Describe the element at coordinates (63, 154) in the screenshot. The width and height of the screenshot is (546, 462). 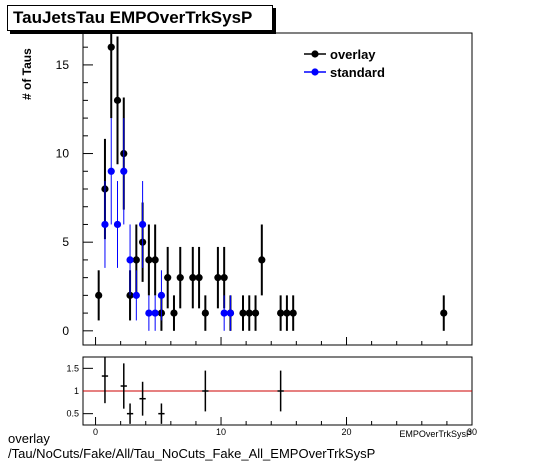
I see `main-ytick-label: 10` at that location.